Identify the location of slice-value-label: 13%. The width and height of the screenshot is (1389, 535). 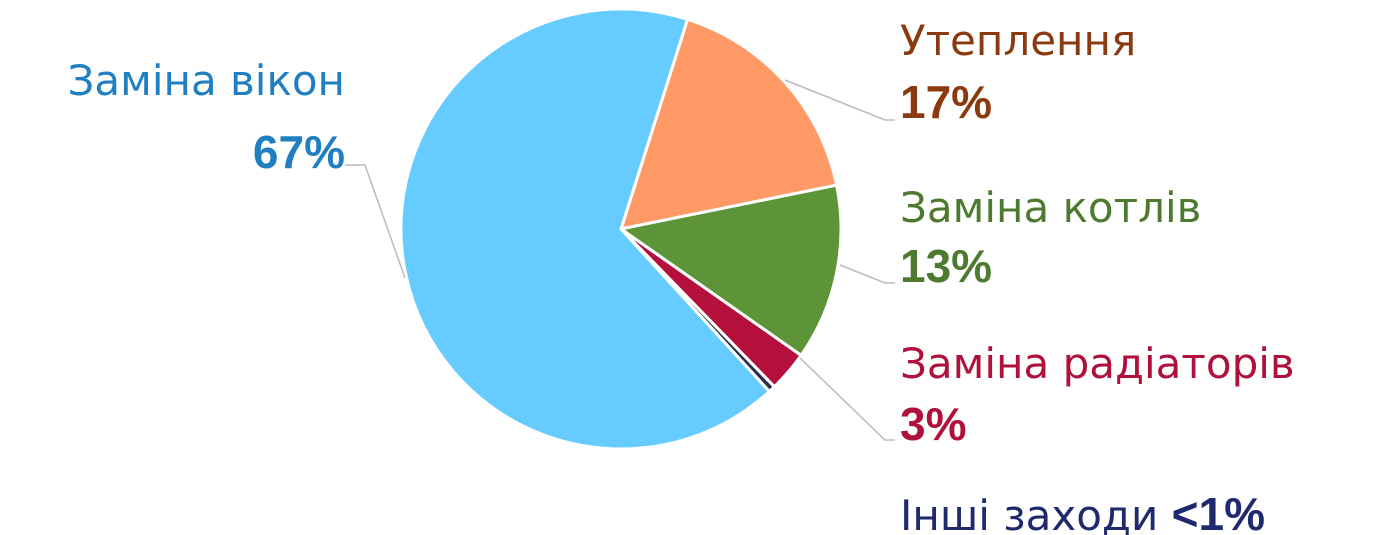
(946, 266).